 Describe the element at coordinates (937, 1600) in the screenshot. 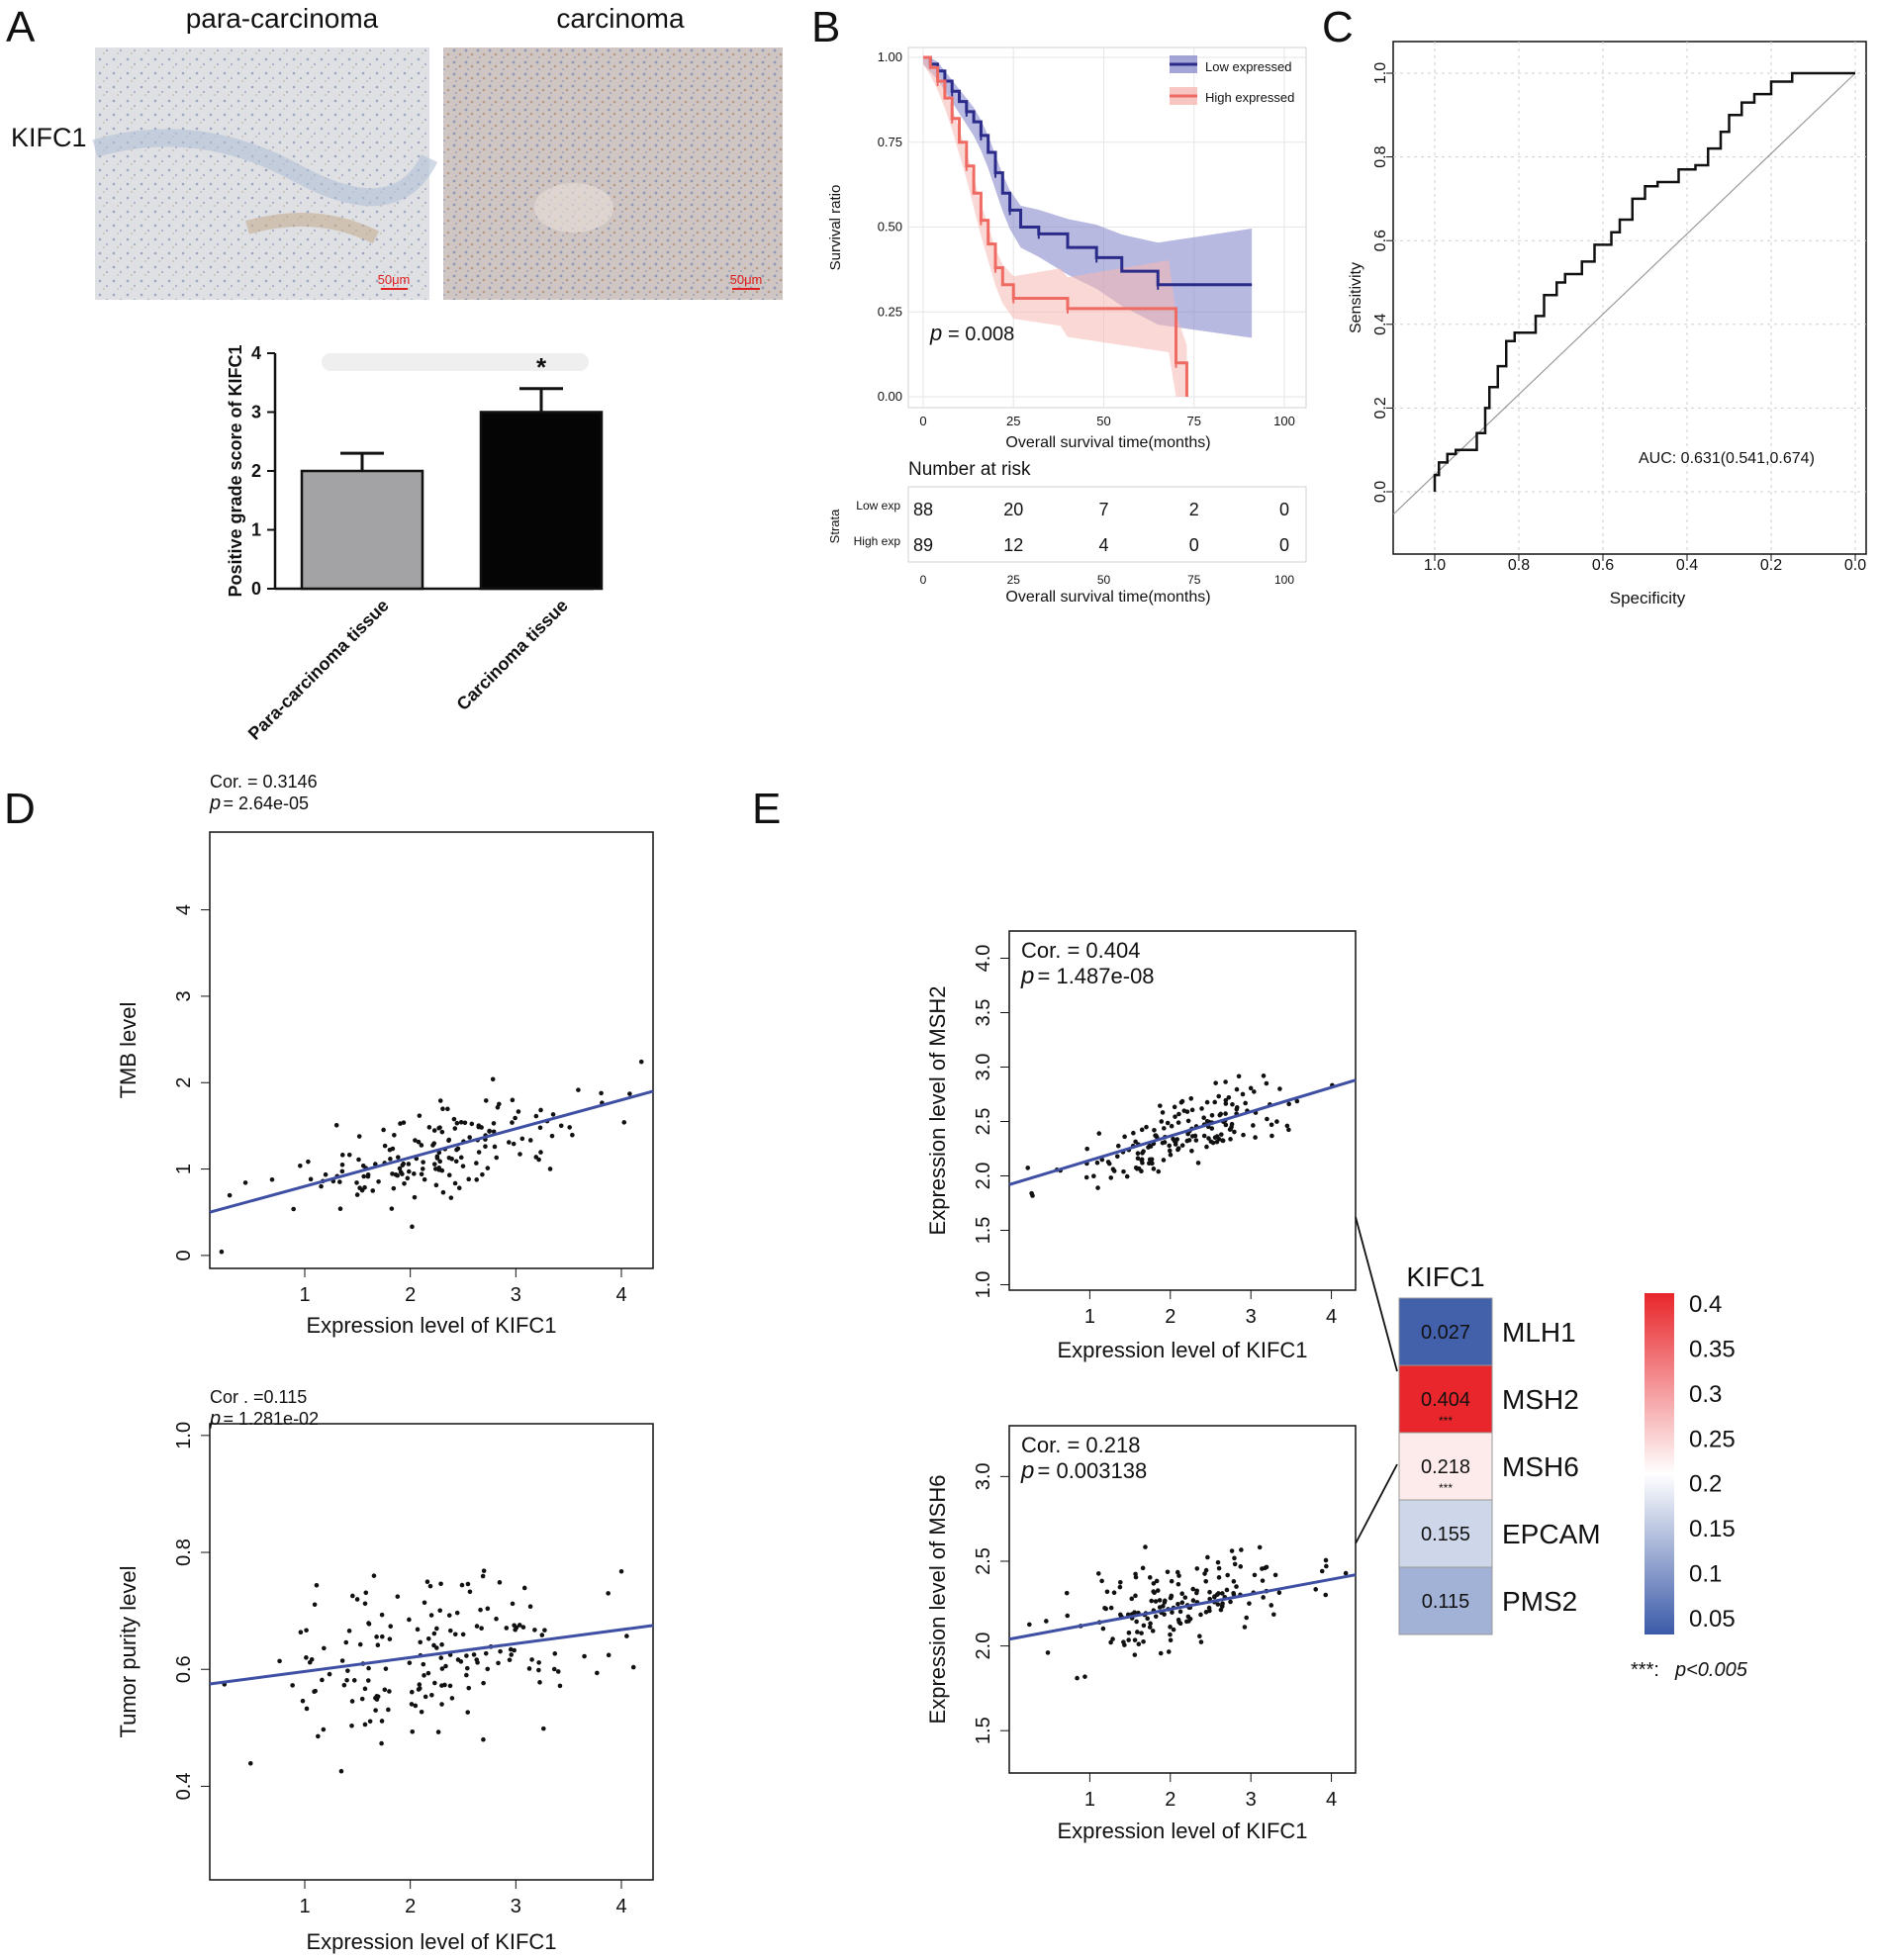

I see `y-axis-label: Expression level of MSH6` at that location.